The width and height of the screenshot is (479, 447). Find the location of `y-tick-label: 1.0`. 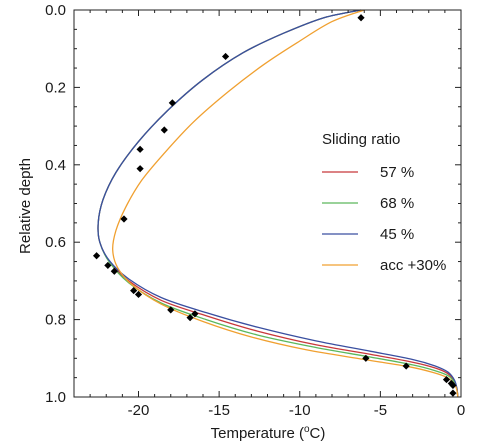

y-tick-label: 1.0 is located at coordinates (55, 397).